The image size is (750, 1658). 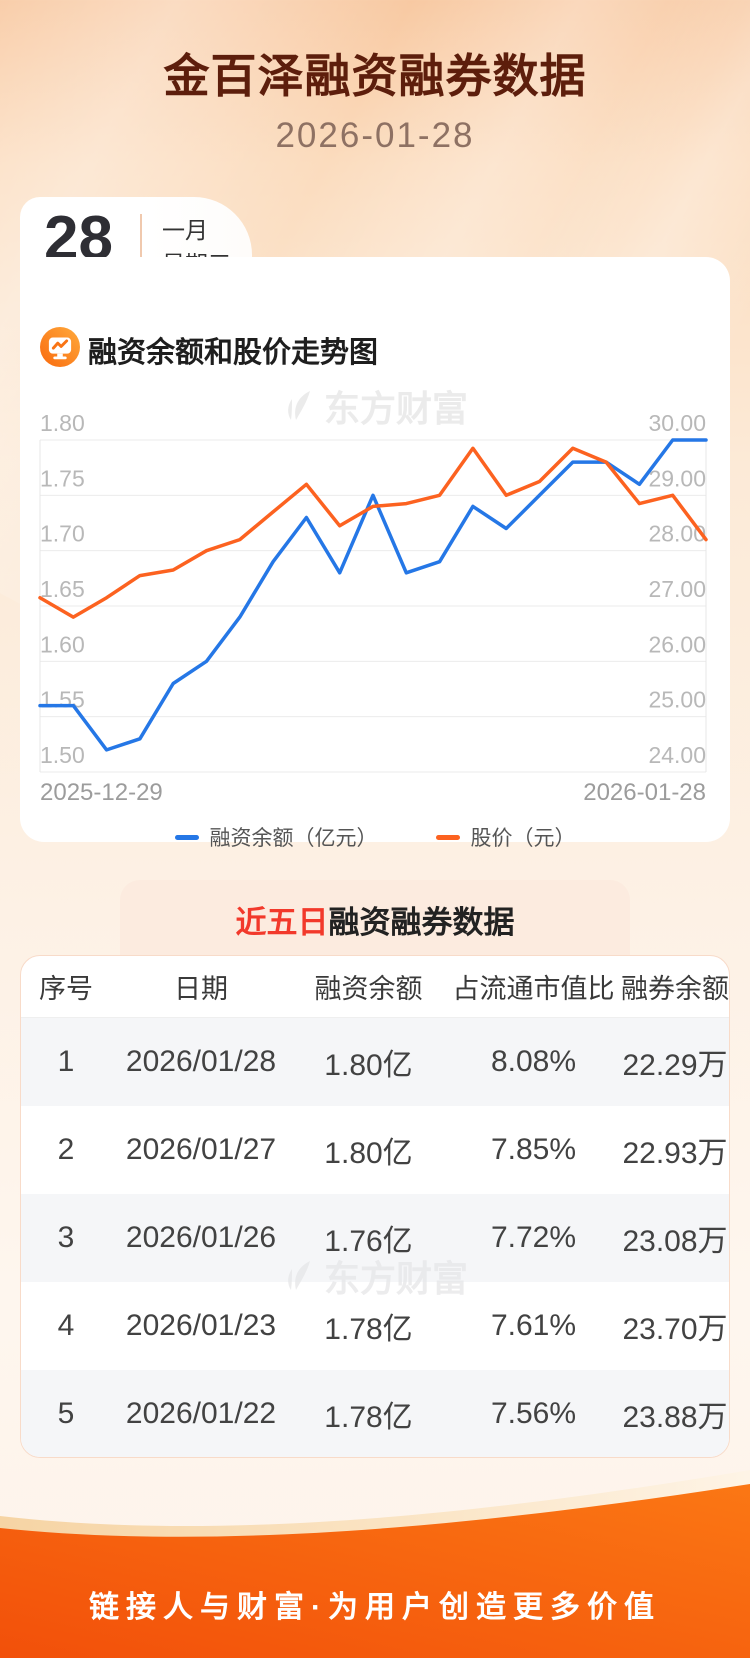 I want to click on table-row: 2 2026/01/27 1.80亿 7.85% 22.93万, so click(x=375, y=1150).